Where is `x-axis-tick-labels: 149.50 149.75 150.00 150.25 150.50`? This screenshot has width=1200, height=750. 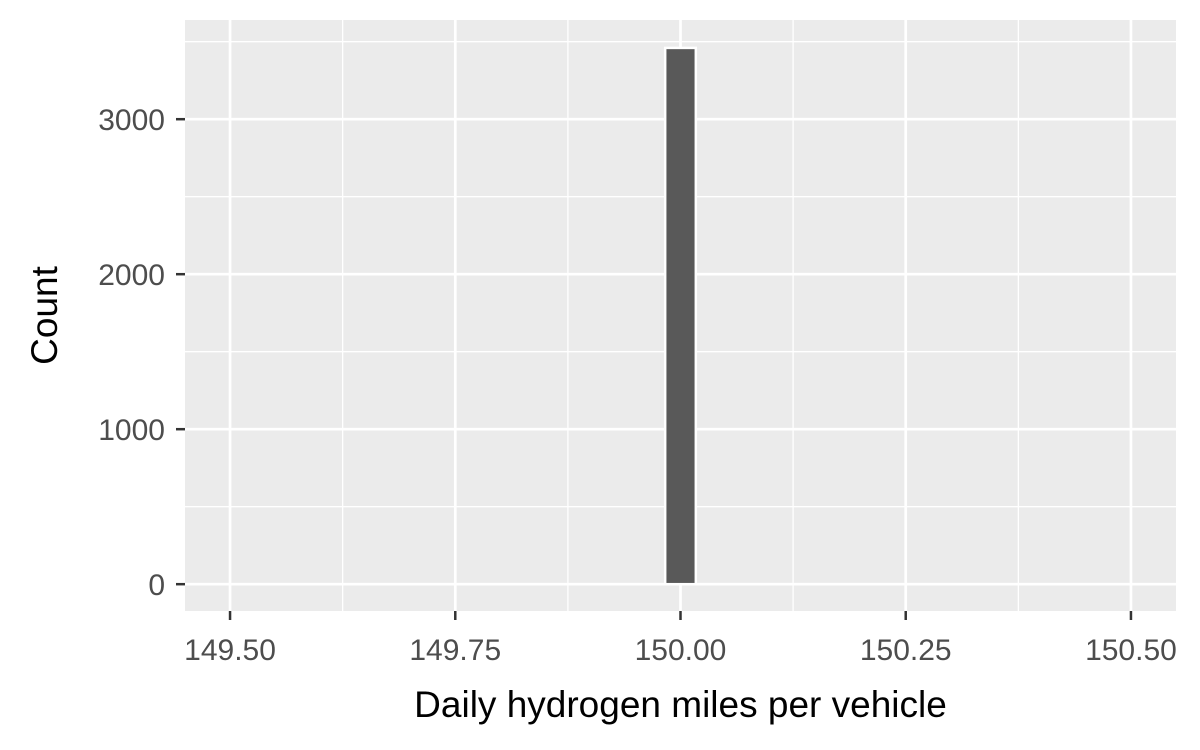
x-axis-tick-labels: 149.50 149.75 150.00 150.25 150.50 is located at coordinates (680, 650).